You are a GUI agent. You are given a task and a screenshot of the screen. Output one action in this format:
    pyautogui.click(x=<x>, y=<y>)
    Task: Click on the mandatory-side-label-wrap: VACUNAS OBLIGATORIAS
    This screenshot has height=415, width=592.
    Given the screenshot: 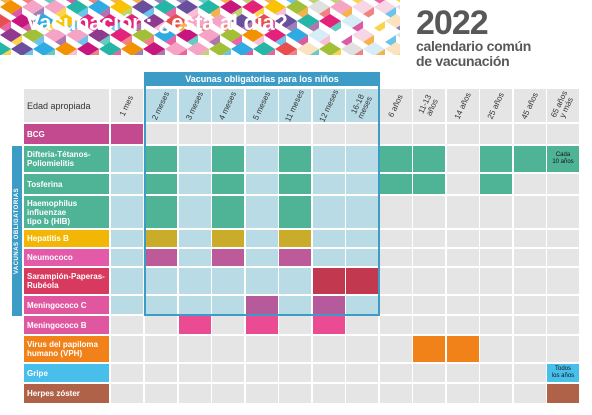 What is the action you would take?
    pyautogui.click(x=17, y=231)
    